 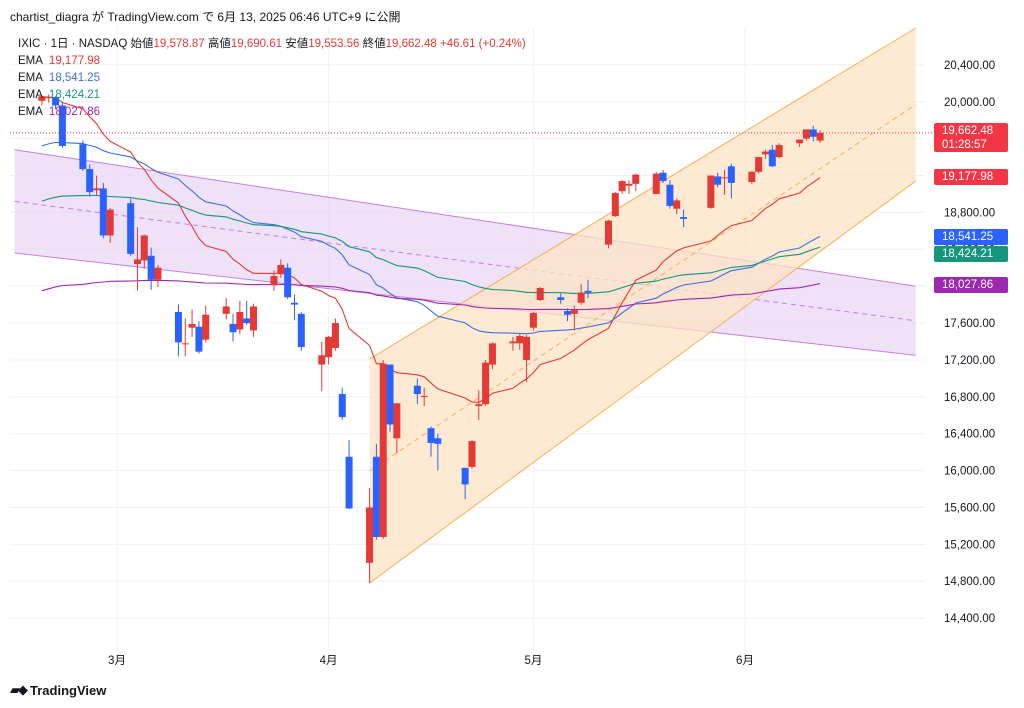 What do you see at coordinates (68, 690) in the screenshot?
I see `brand-name: TradingView` at bounding box center [68, 690].